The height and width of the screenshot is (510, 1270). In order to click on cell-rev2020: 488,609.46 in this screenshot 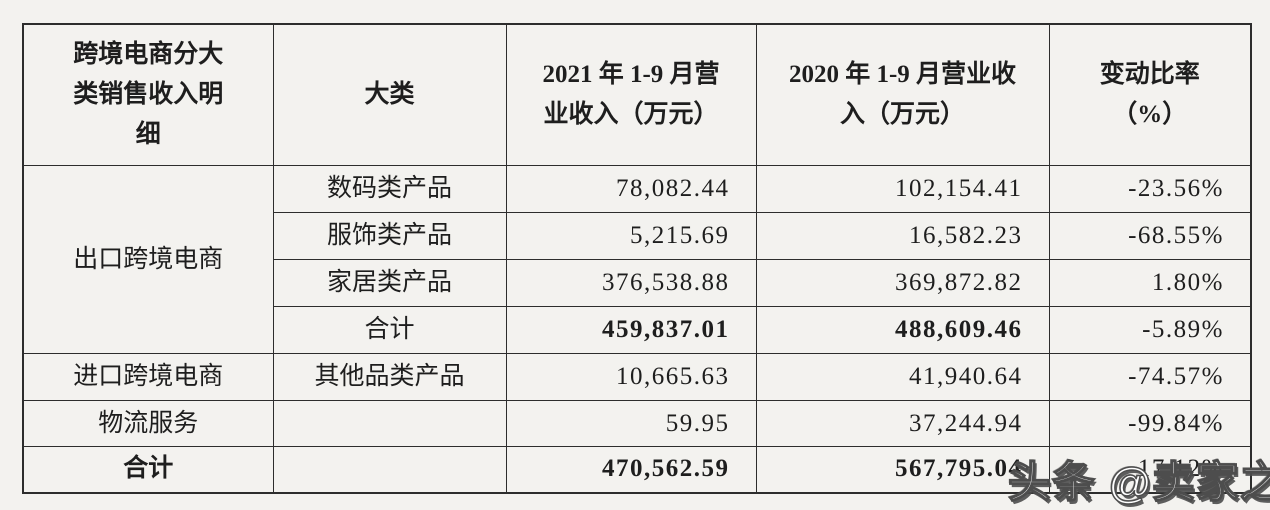, I will do `click(902, 330)`.